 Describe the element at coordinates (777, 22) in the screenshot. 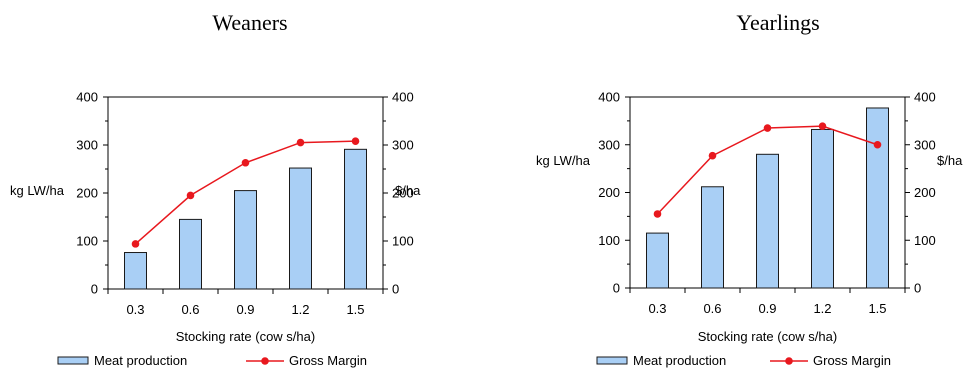

I see `chart-title: Yearlings` at that location.